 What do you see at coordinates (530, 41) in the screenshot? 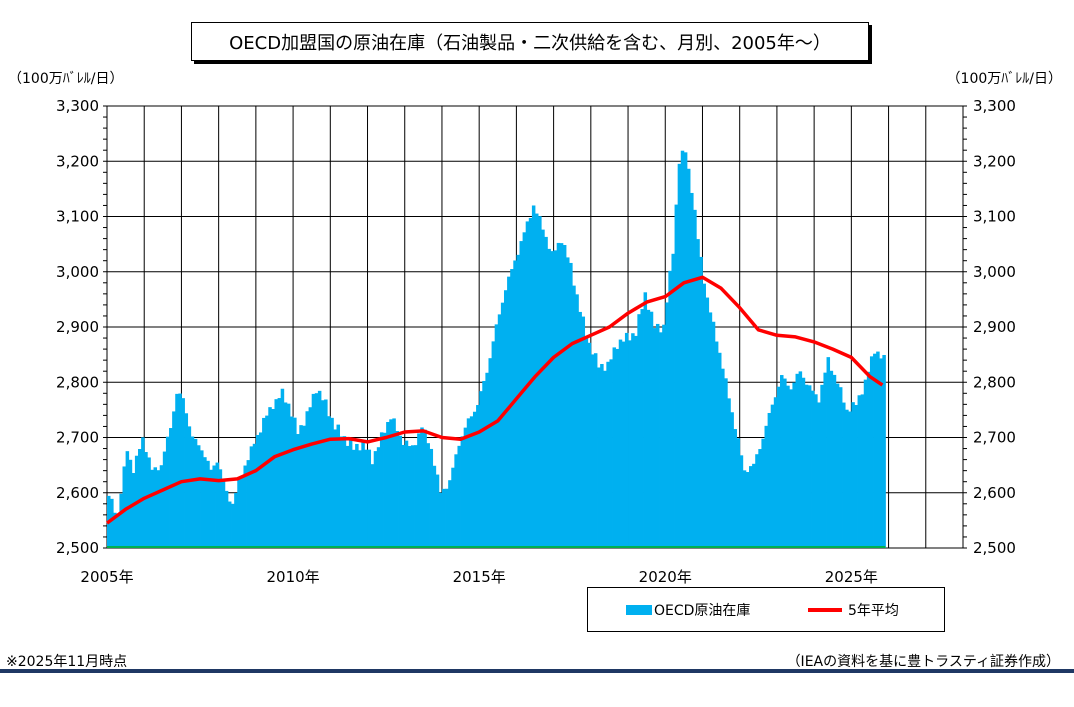
I see `chart-title: OECD加盟国の原油在庫（石油製品・二次供給を含む、月別、2005年～）` at bounding box center [530, 41].